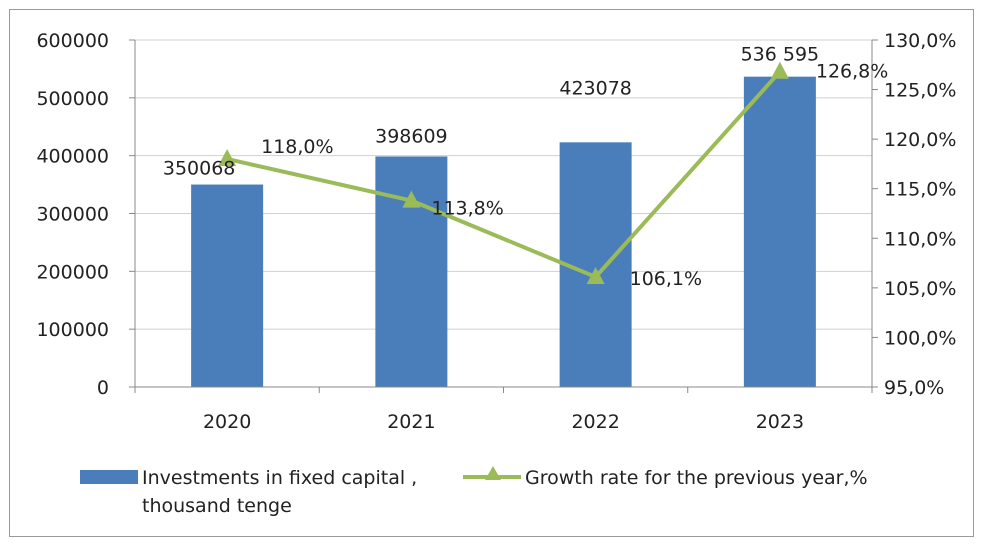 Image resolution: width=983 pixels, height=545 pixels. Describe the element at coordinates (920, 91) in the screenshot. I see `y-right-tick-label: 125,0%` at that location.